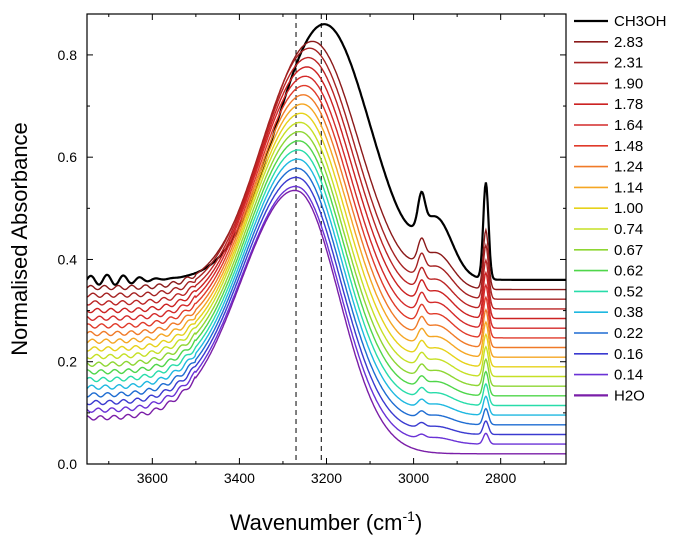  Describe the element at coordinates (628, 63) in the screenshot. I see `legend-label: 2.31` at that location.